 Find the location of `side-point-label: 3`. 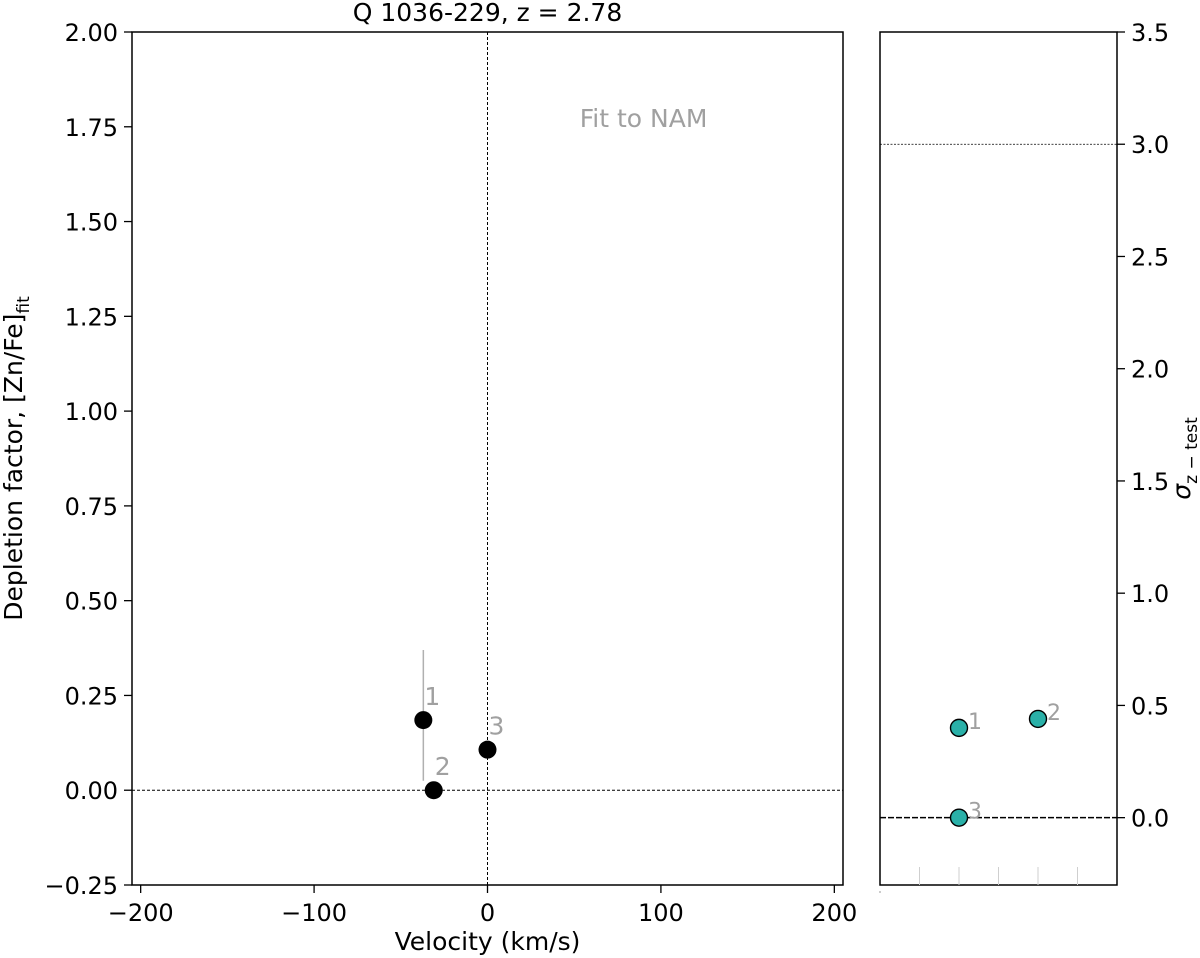

side-point-label: 3 is located at coordinates (975, 812).